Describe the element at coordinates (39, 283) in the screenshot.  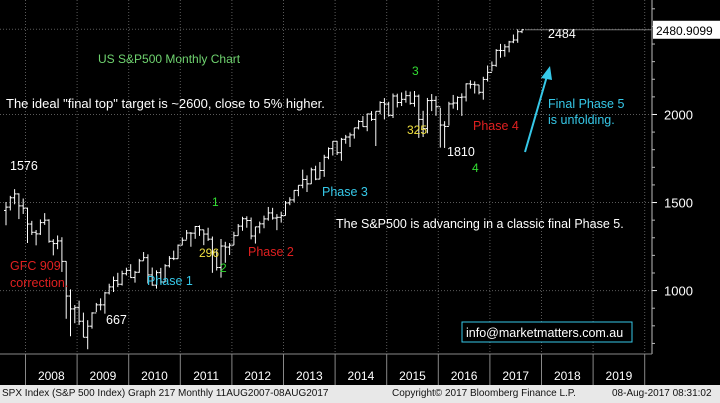
I see `annotation-text: correction.` at that location.